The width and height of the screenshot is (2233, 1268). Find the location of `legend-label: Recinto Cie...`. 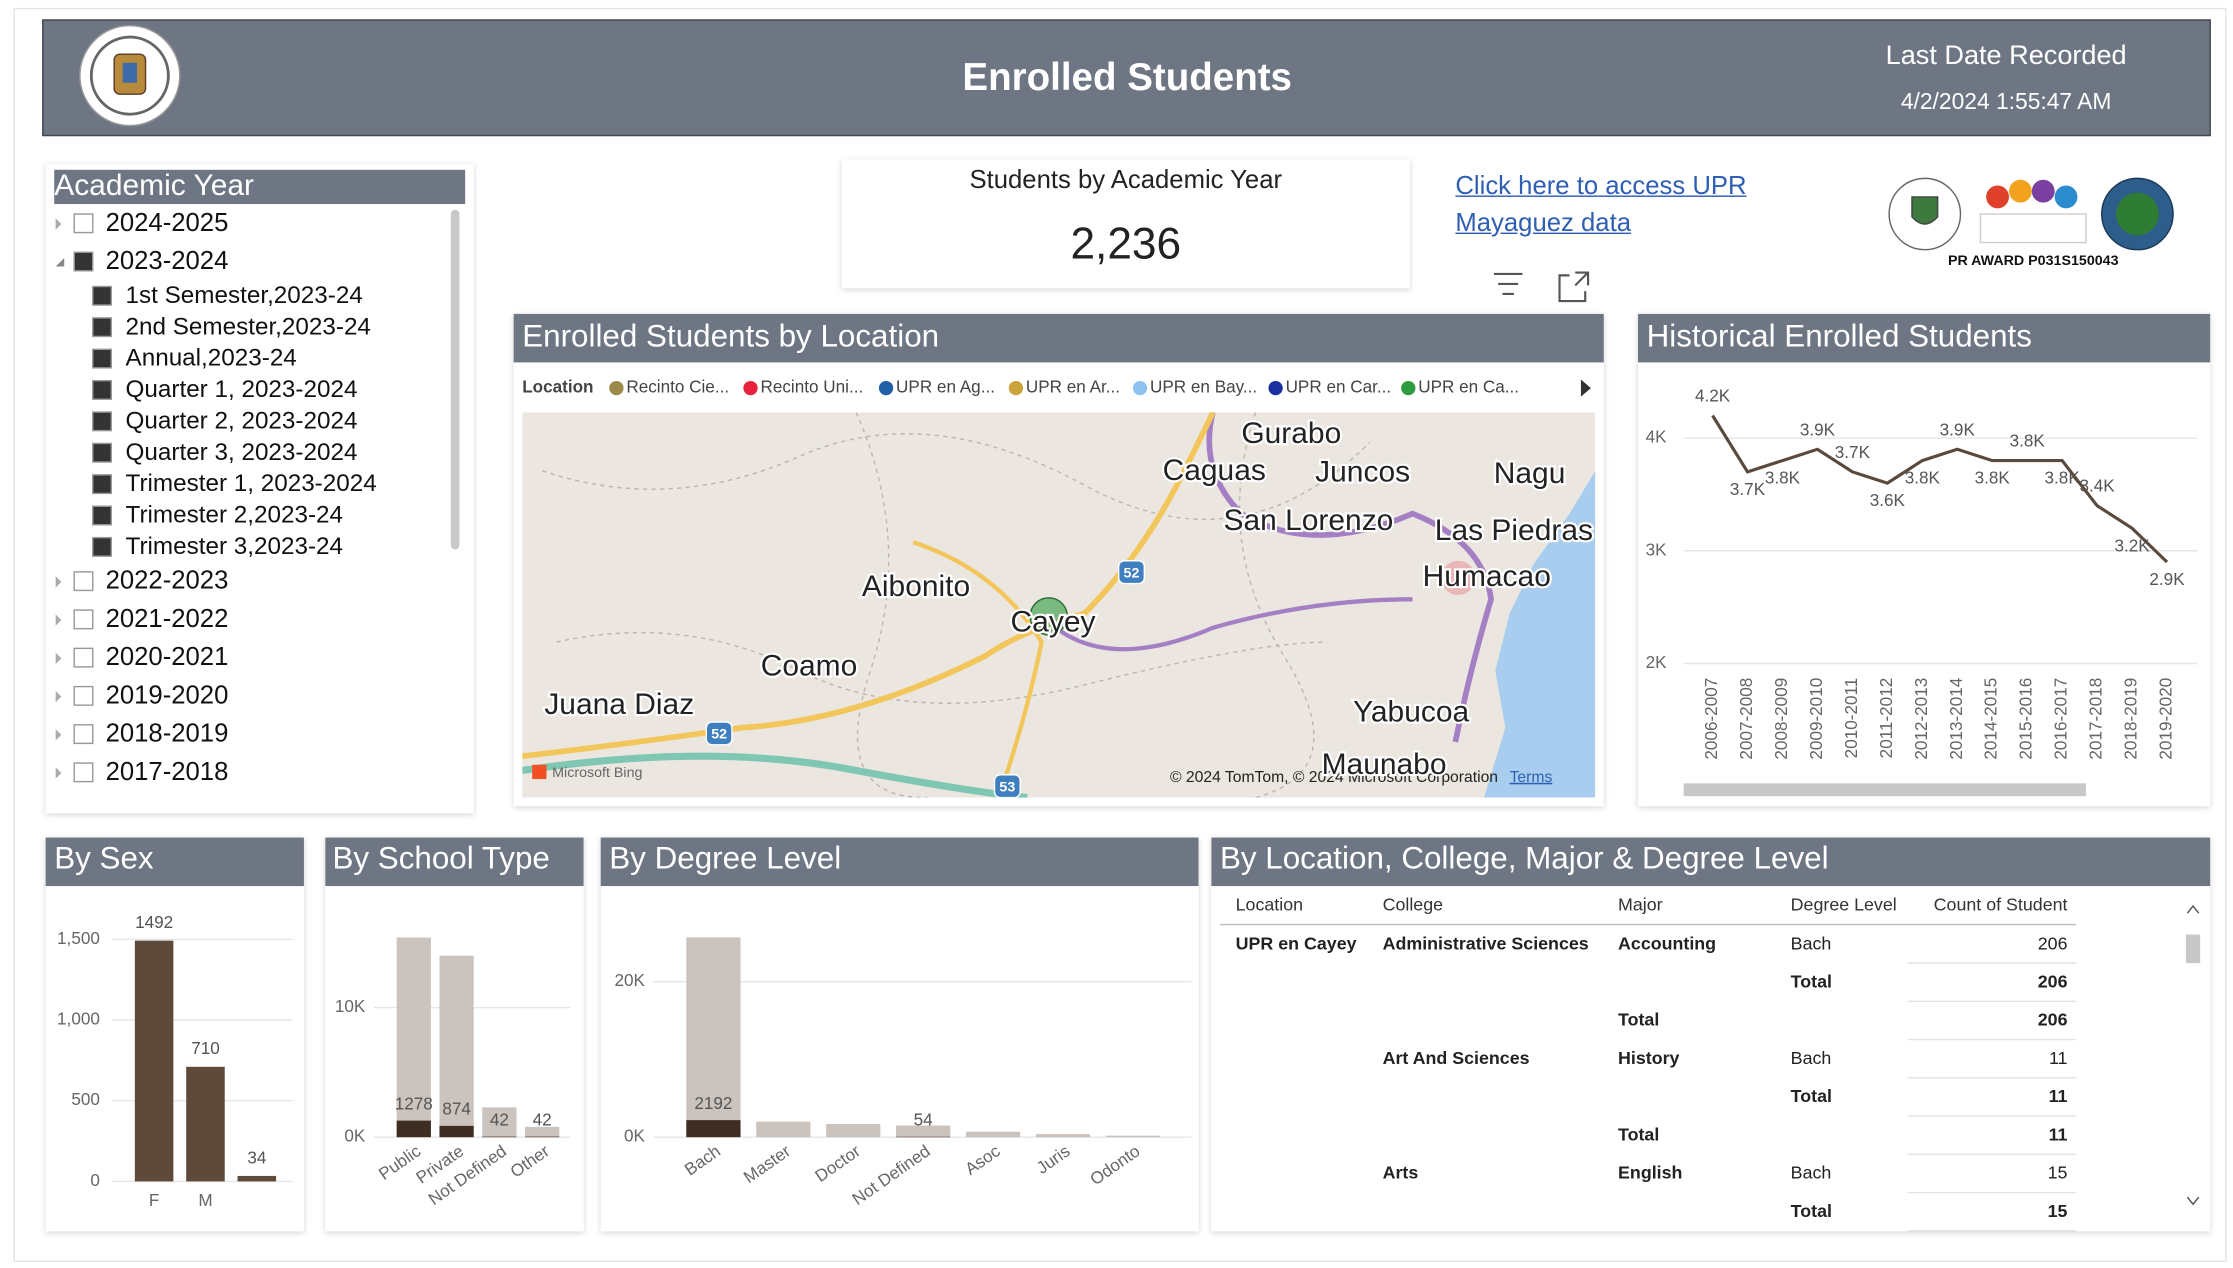

legend-label: Recinto Cie... is located at coordinates (677, 387).